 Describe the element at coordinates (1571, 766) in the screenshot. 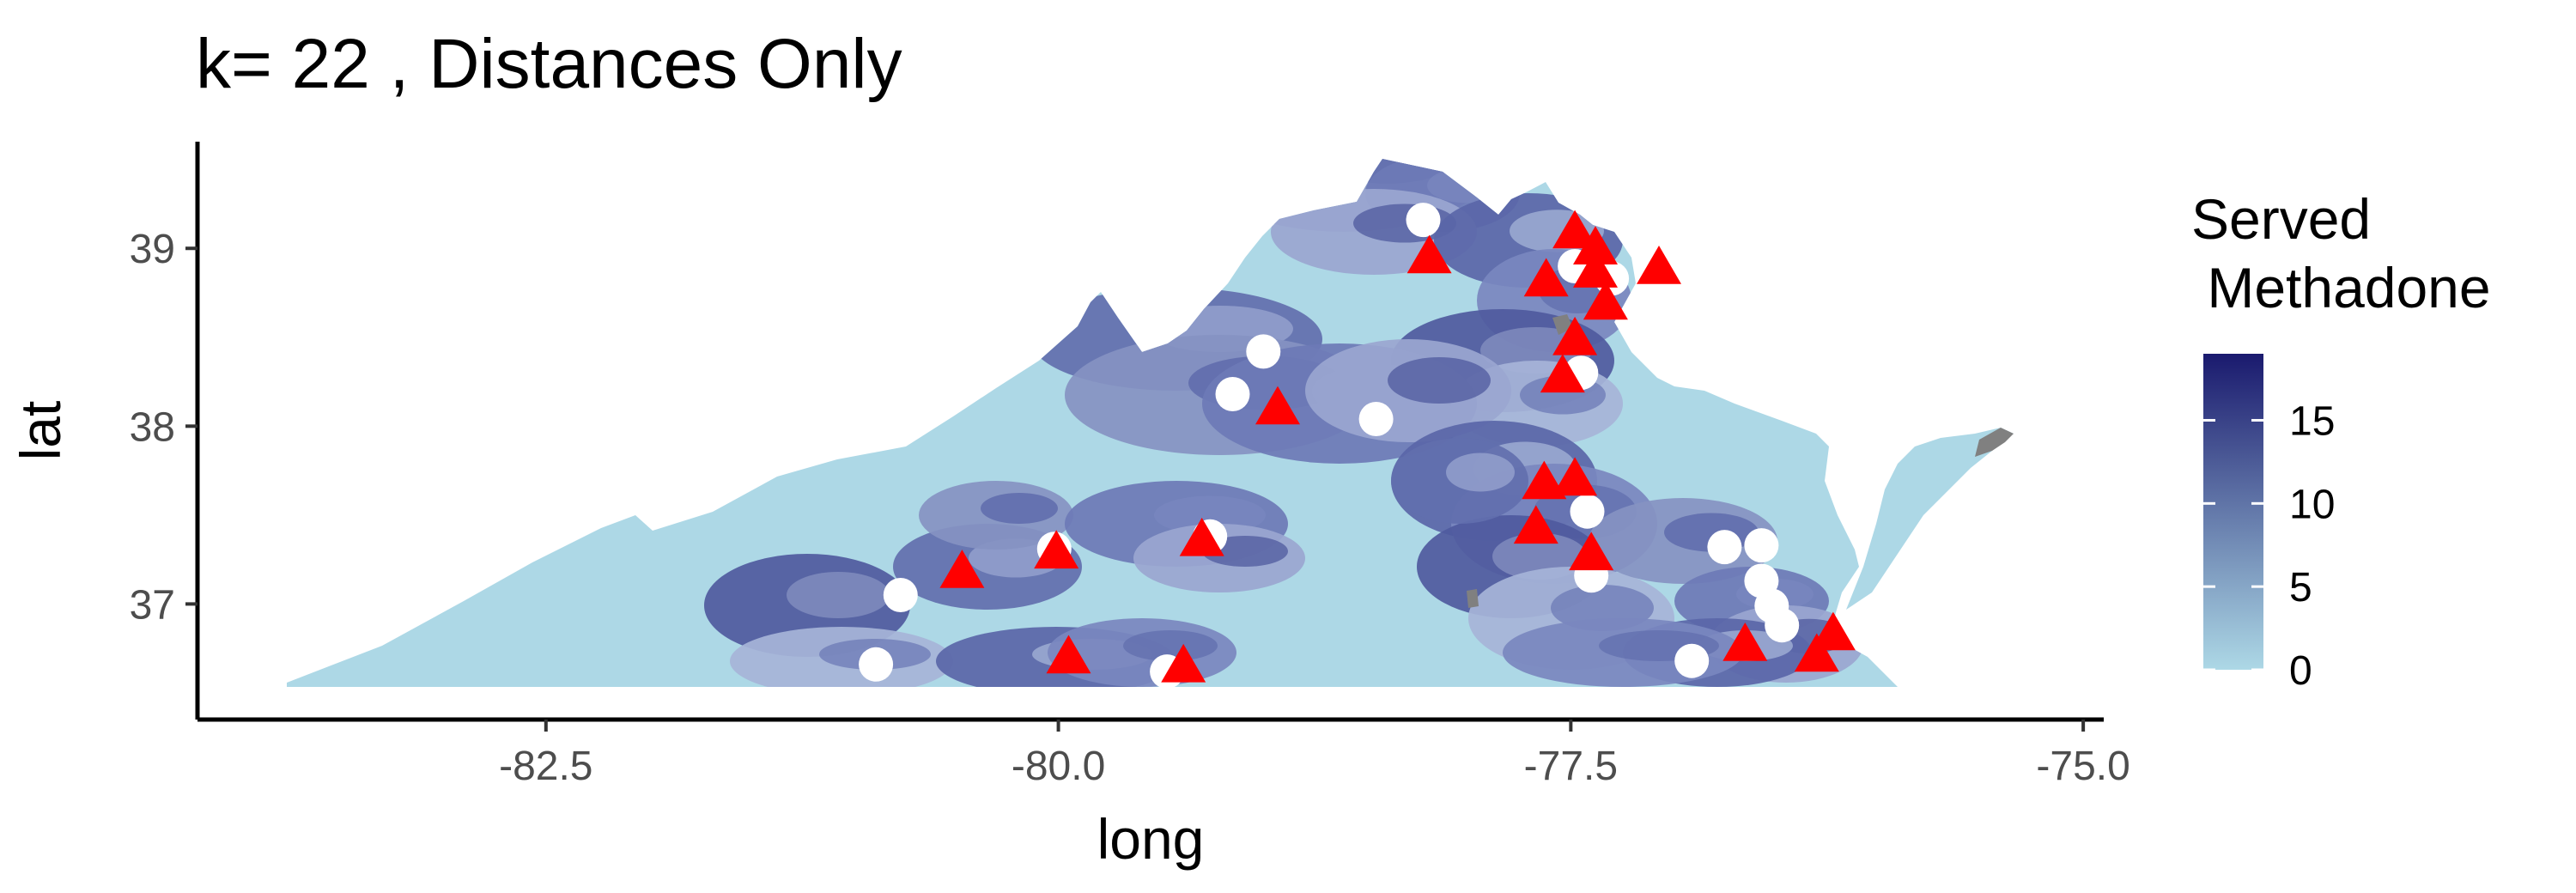

I see `x-tick-label: -77.5` at that location.